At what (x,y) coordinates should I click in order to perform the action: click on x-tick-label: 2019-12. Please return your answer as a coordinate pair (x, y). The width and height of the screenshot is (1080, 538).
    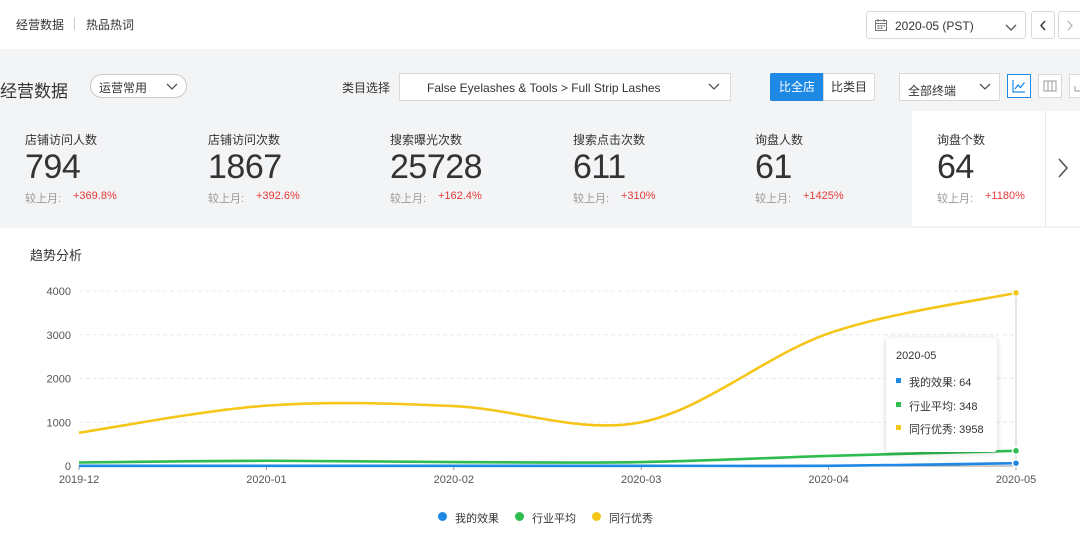
    Looking at the image, I should click on (79, 480).